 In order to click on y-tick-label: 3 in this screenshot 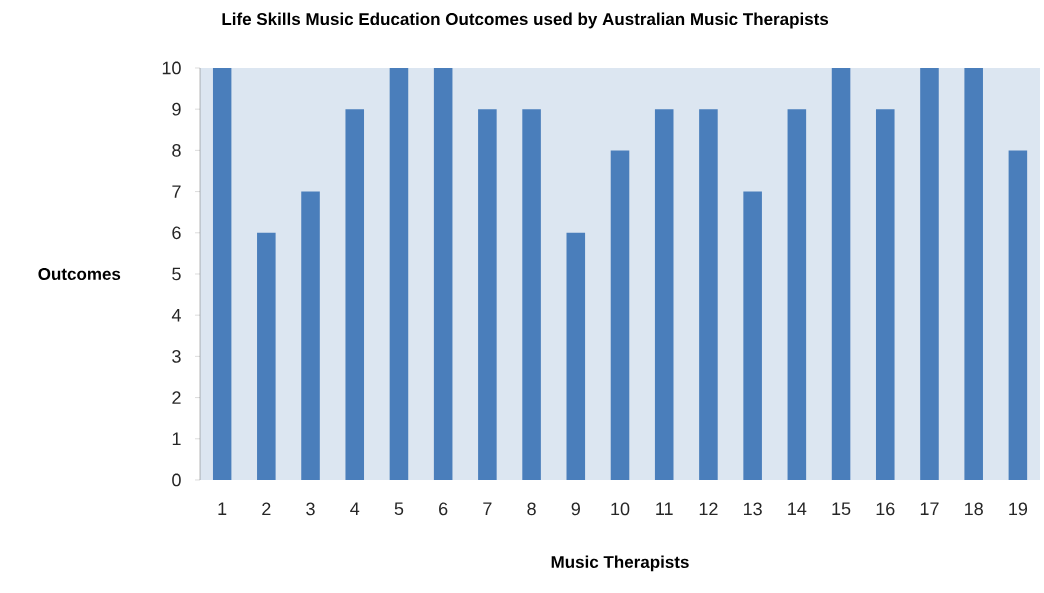, I will do `click(176, 356)`.